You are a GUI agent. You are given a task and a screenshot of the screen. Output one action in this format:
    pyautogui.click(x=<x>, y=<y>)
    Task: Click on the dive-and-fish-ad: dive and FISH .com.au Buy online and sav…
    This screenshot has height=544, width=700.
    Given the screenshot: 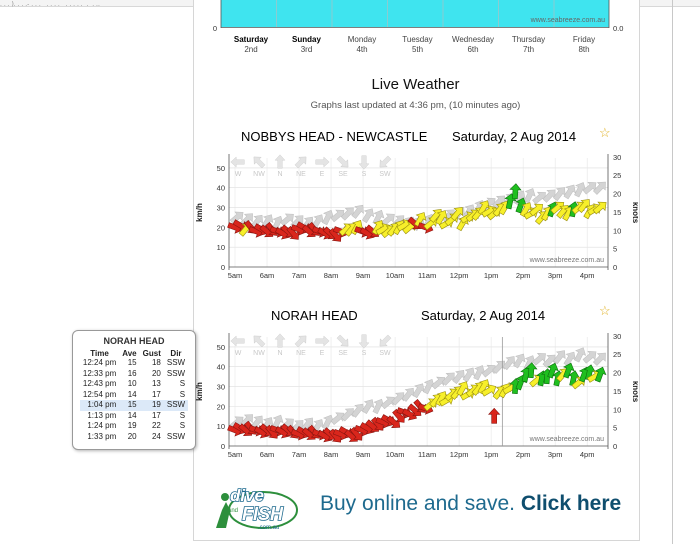 What is the action you would take?
    pyautogui.click(x=420, y=507)
    